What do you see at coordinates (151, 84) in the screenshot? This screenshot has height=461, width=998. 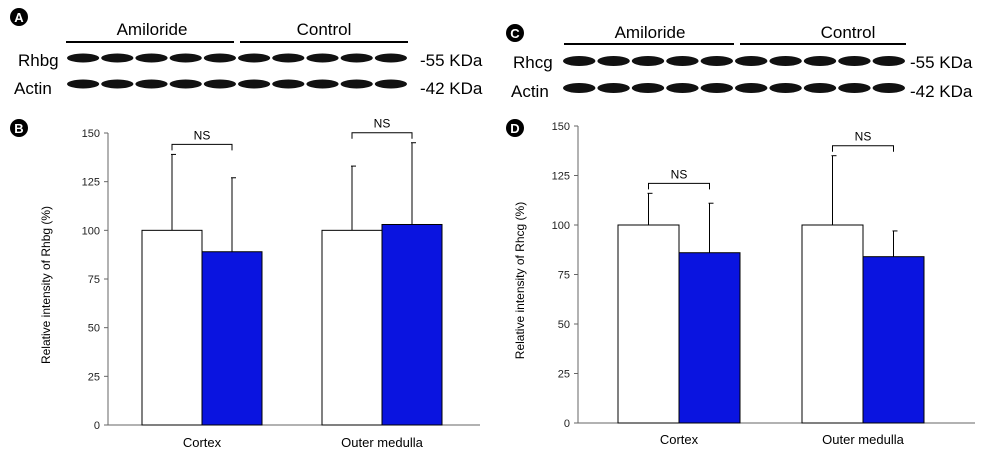 I see `panel-a-band-row2-lane3` at bounding box center [151, 84].